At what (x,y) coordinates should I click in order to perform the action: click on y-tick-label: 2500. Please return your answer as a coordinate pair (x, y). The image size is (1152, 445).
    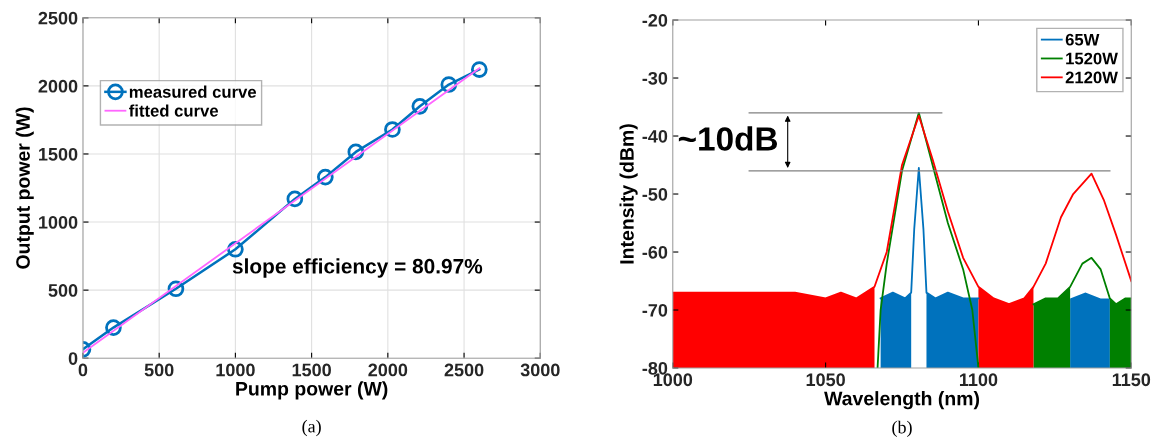
    Looking at the image, I should click on (58, 18).